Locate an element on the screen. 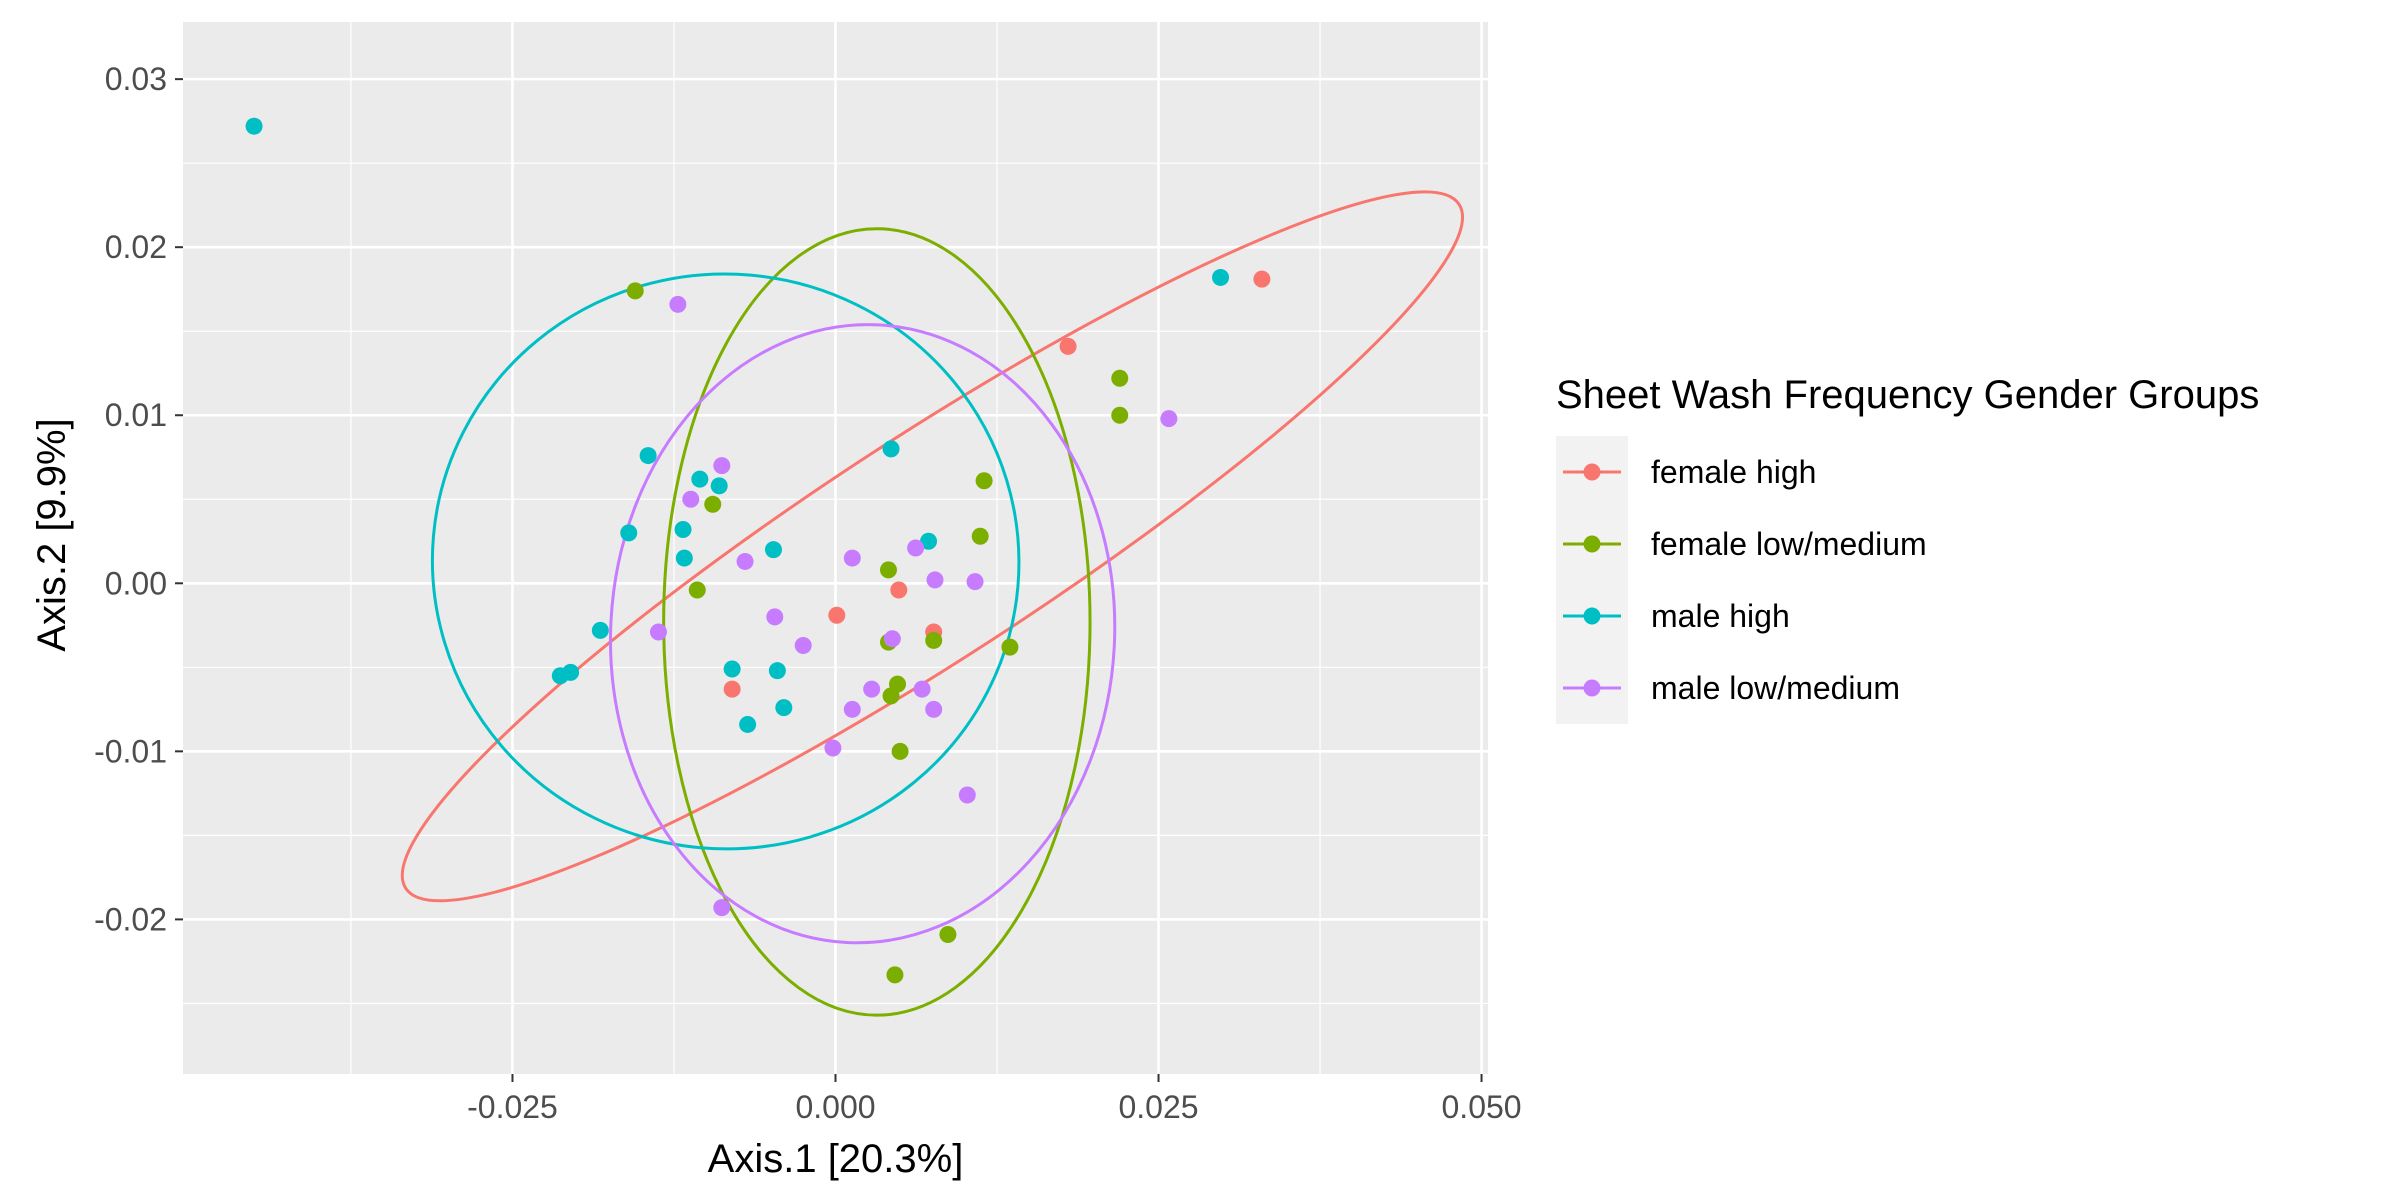  legend-male-low-medium-label: male low/medium is located at coordinates (1775, 688).